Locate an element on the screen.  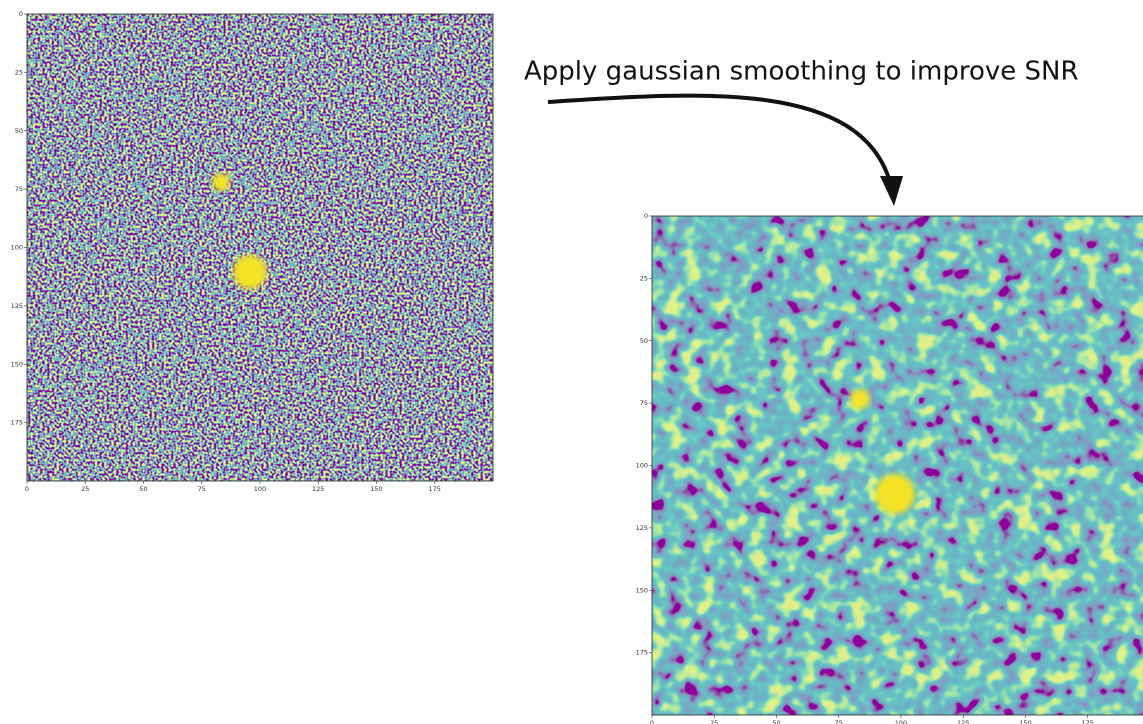
annotation: Apply gaussian smoothing to improve SNR is located at coordinates (801, 72).